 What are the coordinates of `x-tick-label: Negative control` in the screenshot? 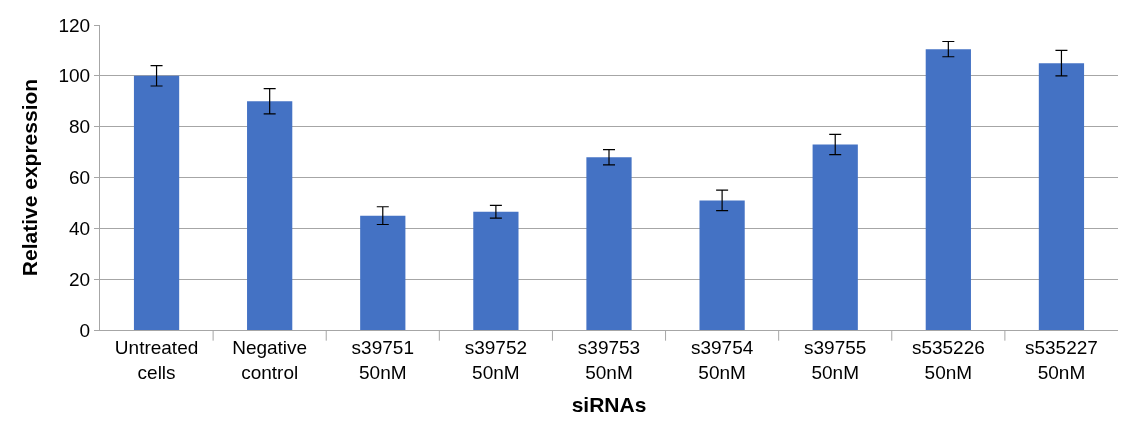 It's located at (270, 359).